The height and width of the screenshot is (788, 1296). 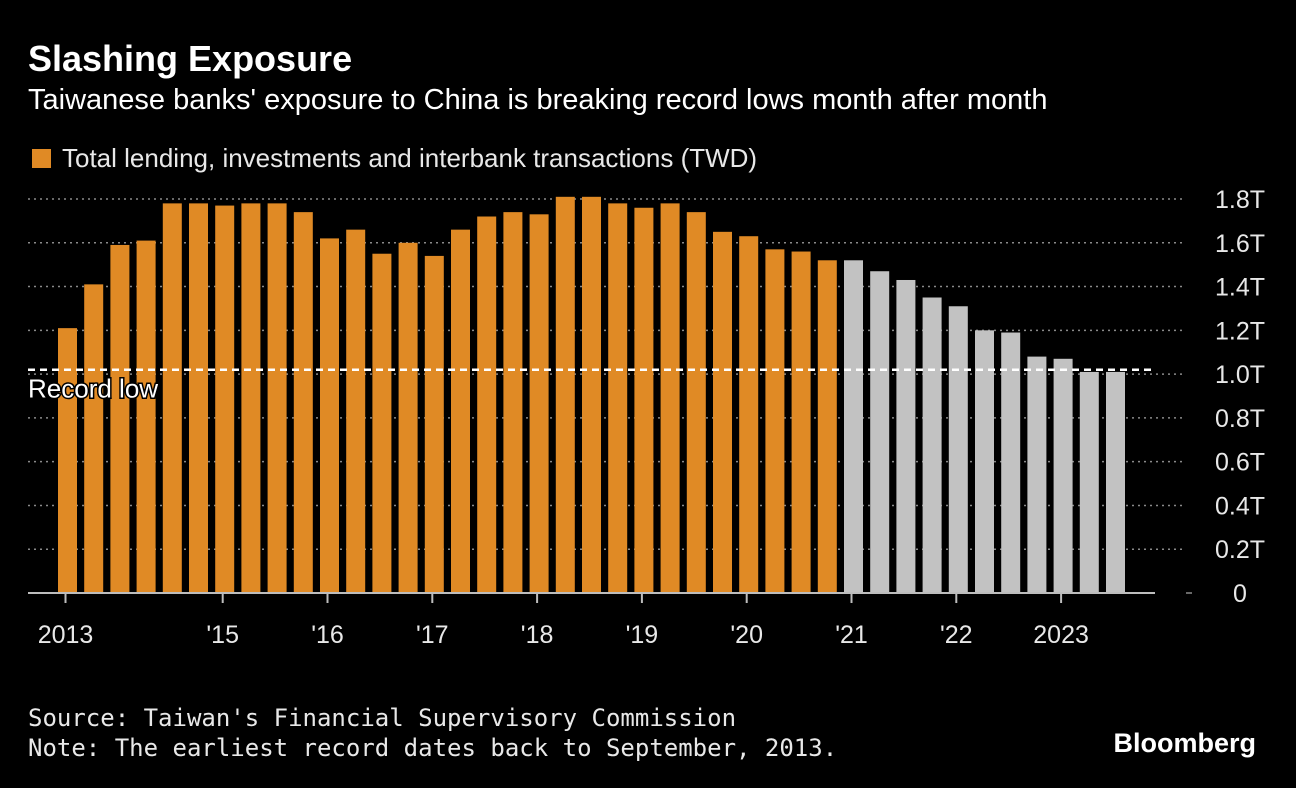 I want to click on x-tick-label: '20, so click(x=746, y=635).